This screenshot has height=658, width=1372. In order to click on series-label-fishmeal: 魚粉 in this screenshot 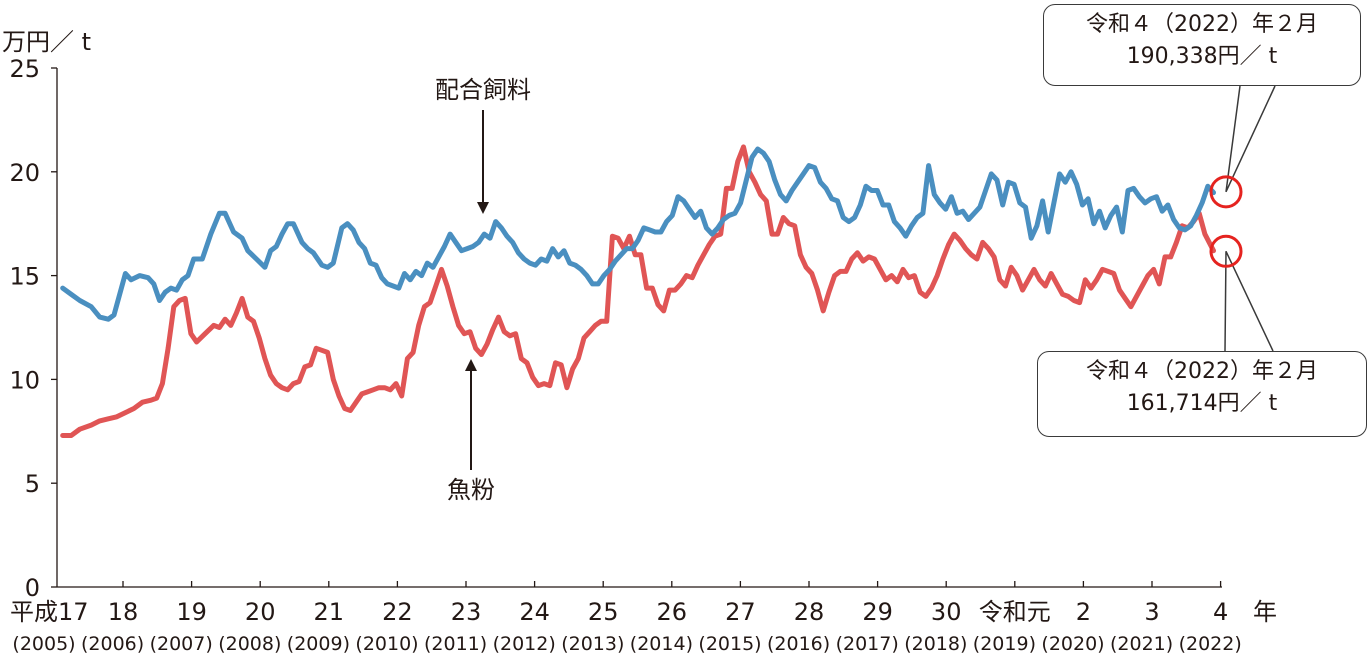, I will do `click(471, 490)`.